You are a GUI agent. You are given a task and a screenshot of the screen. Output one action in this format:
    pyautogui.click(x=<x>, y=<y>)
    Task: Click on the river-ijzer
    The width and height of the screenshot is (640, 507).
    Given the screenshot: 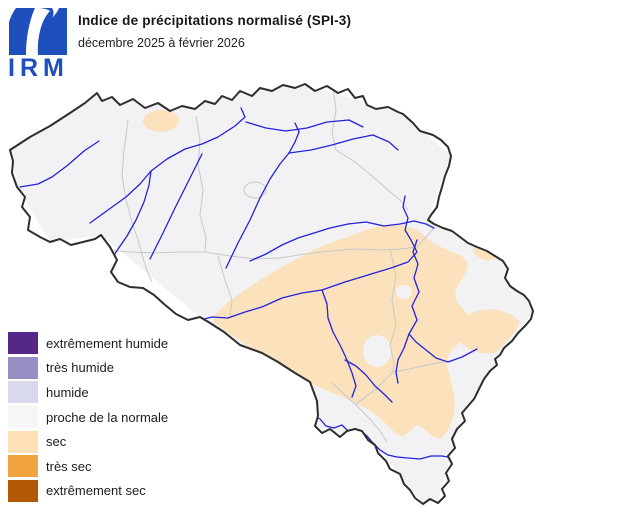 What is the action you would take?
    pyautogui.click(x=59, y=164)
    